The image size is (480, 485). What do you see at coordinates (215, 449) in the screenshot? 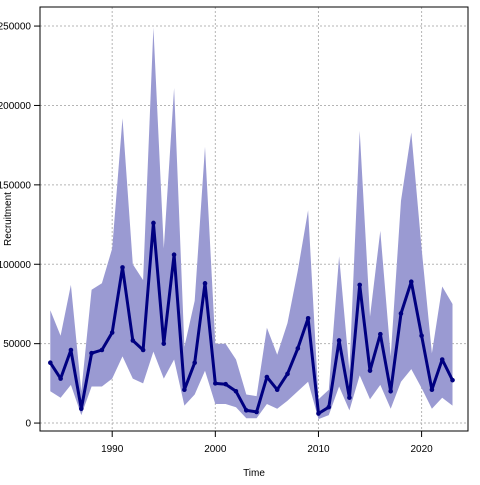
I see `x-tick-label: 2000` at bounding box center [215, 449].